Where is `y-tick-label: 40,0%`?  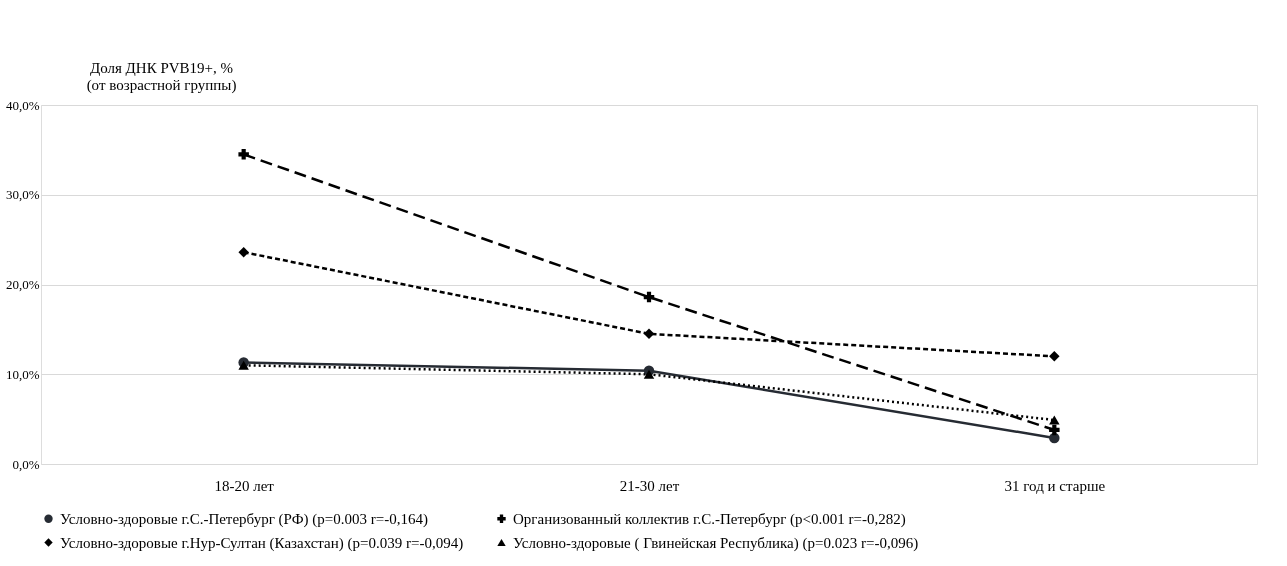
y-tick-label: 40,0% is located at coordinates (22, 105).